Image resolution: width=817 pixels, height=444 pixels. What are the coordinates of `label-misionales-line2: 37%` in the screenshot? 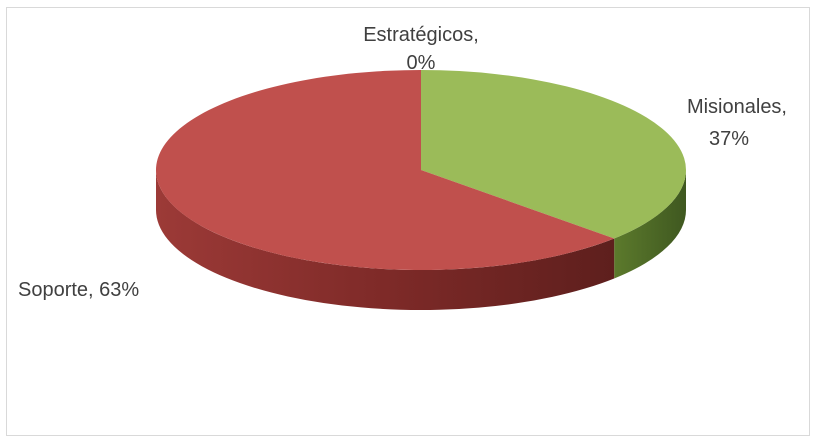 It's located at (729, 139).